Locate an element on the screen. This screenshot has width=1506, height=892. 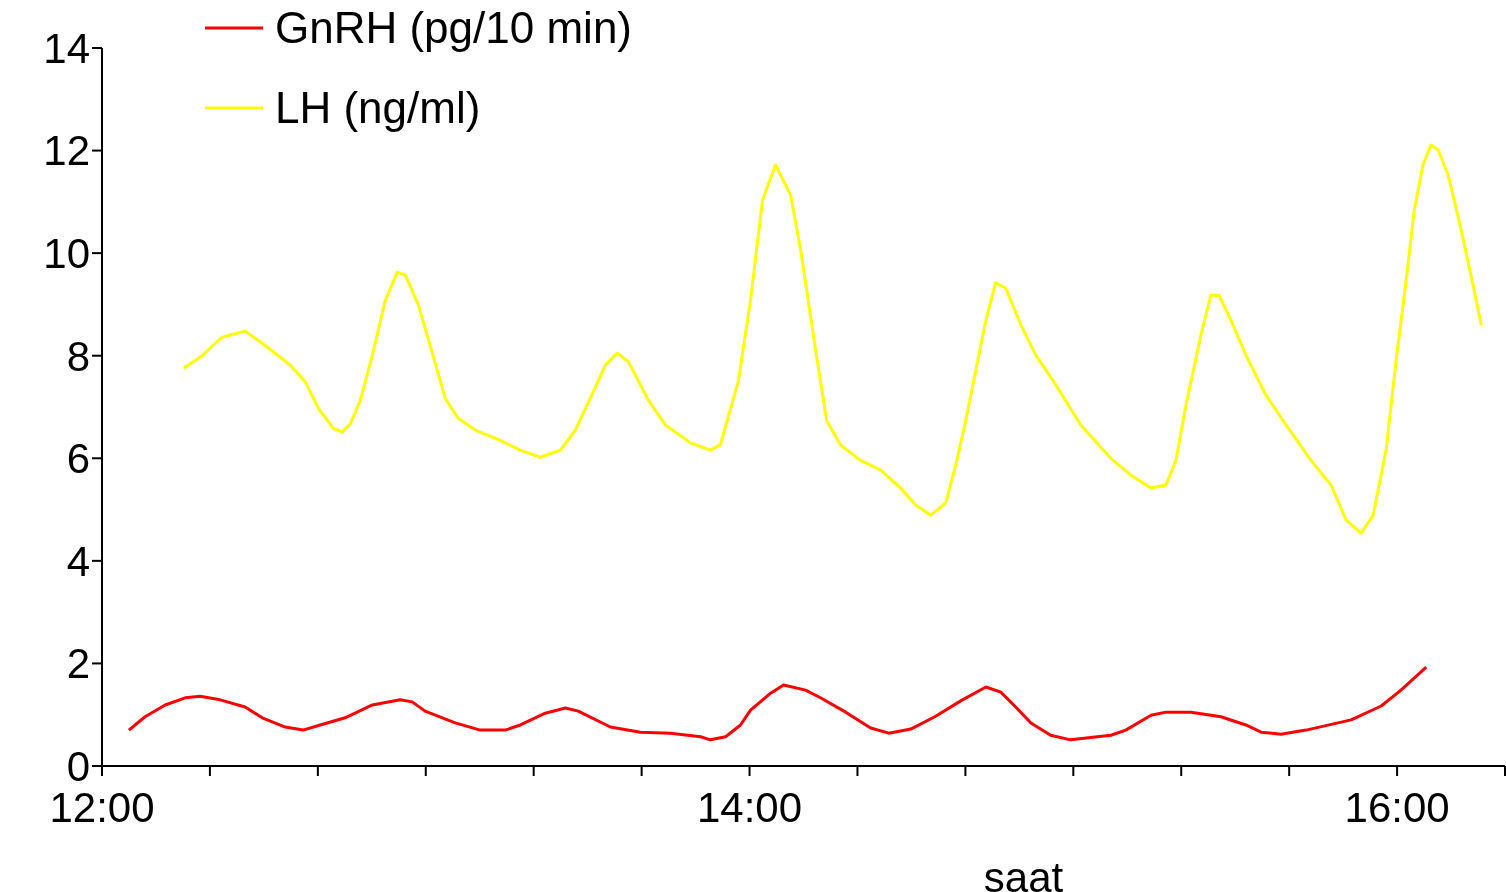
y-tick-label: 8 is located at coordinates (78, 356).